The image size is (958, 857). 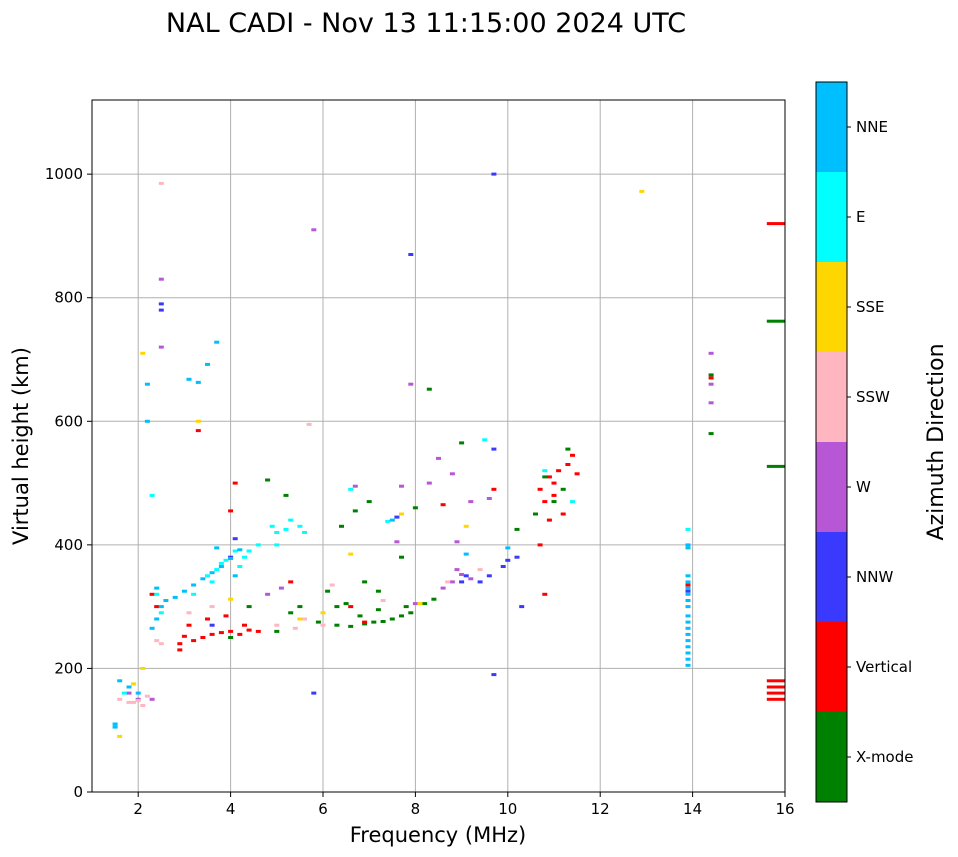 What do you see at coordinates (78, 792) in the screenshot?
I see `y-tick-label: 0` at bounding box center [78, 792].